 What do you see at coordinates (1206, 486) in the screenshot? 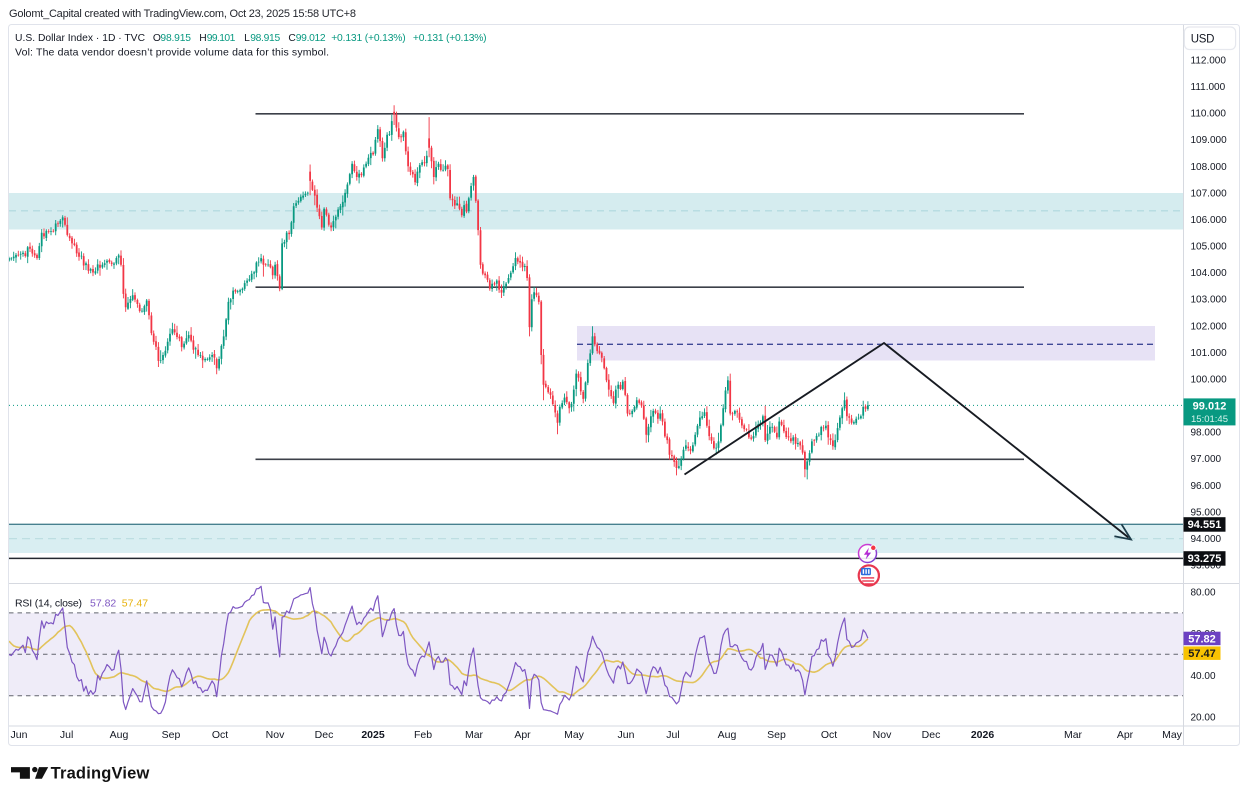
I see `svg-text: 96.000` at bounding box center [1206, 486].